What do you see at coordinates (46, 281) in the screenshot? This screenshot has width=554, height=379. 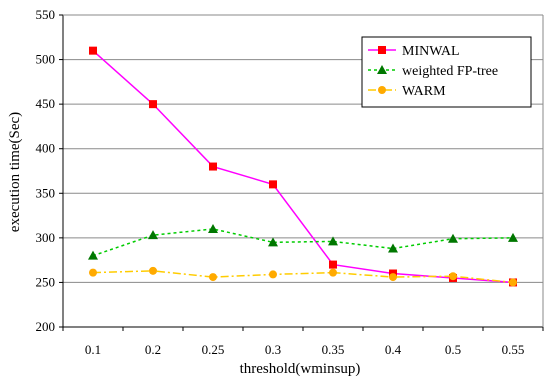 I see `y-tick-label-250: 250` at bounding box center [46, 281].